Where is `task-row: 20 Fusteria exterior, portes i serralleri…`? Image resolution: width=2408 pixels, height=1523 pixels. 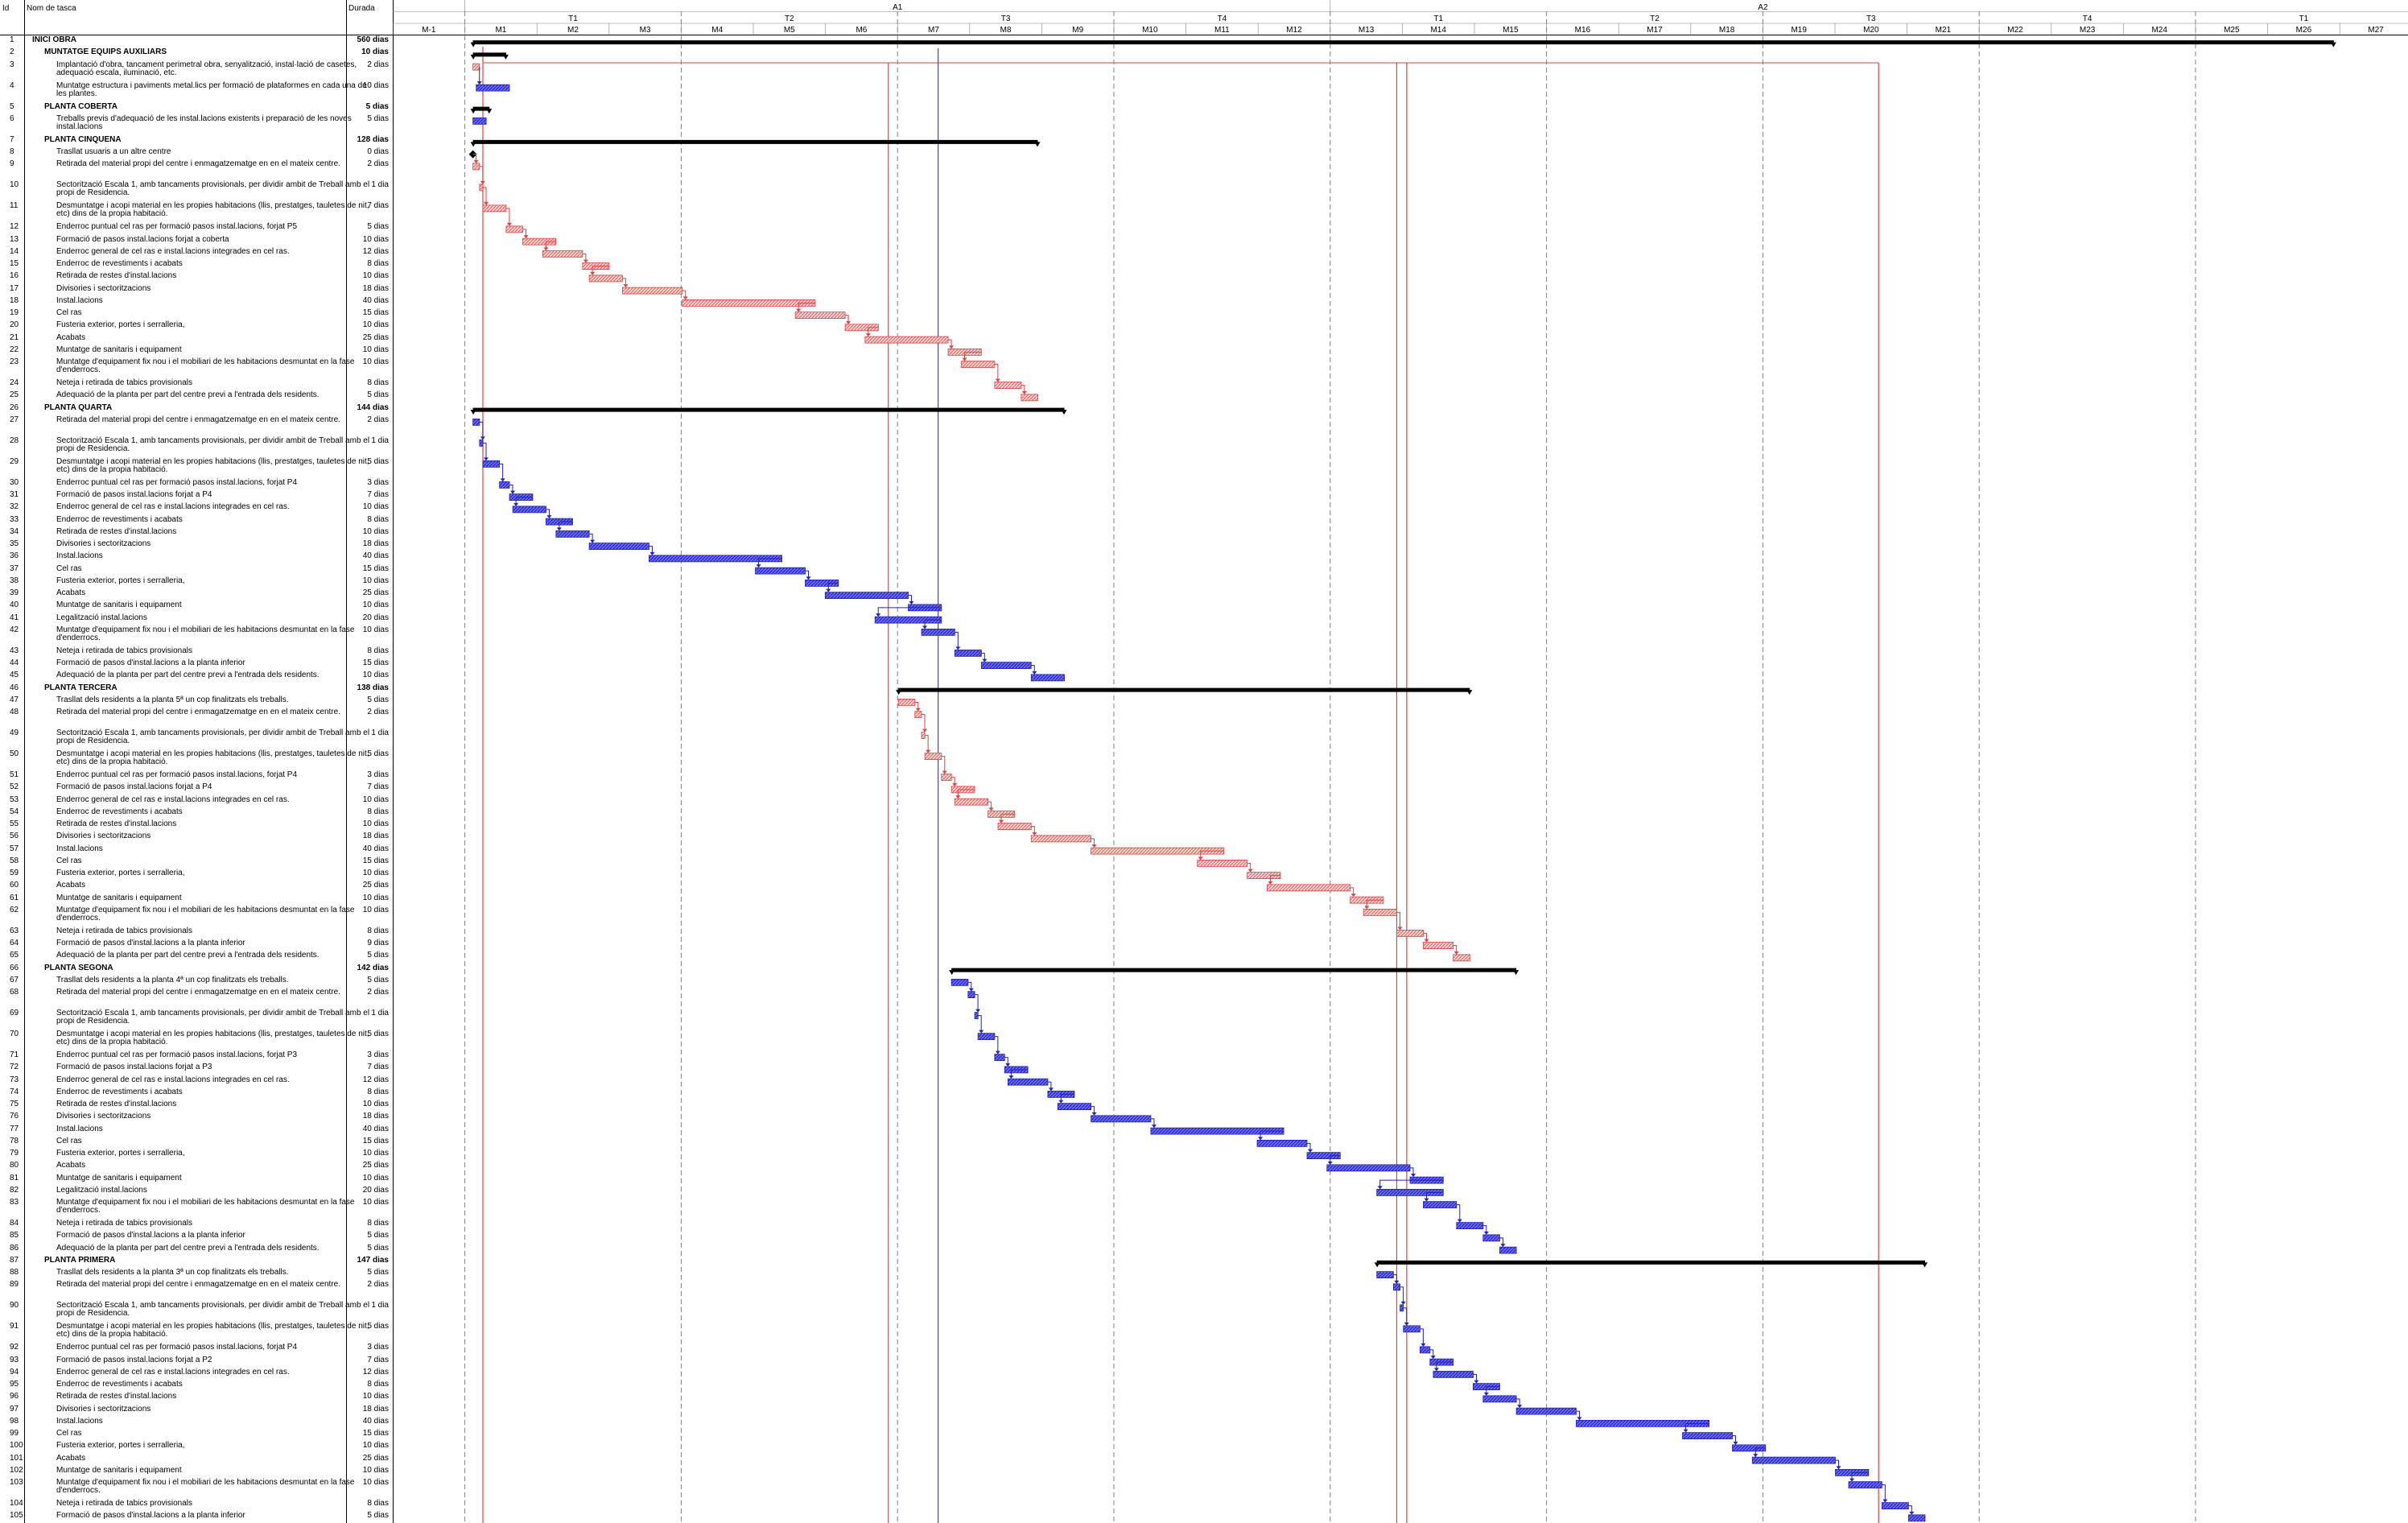 task-row: 20 Fusteria exterior, portes i serralleri… is located at coordinates (196, 327).